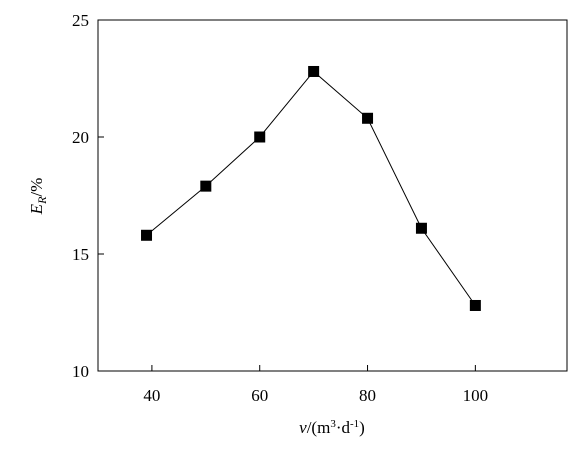  I want to click on y-tick-label: 15, so click(80, 254).